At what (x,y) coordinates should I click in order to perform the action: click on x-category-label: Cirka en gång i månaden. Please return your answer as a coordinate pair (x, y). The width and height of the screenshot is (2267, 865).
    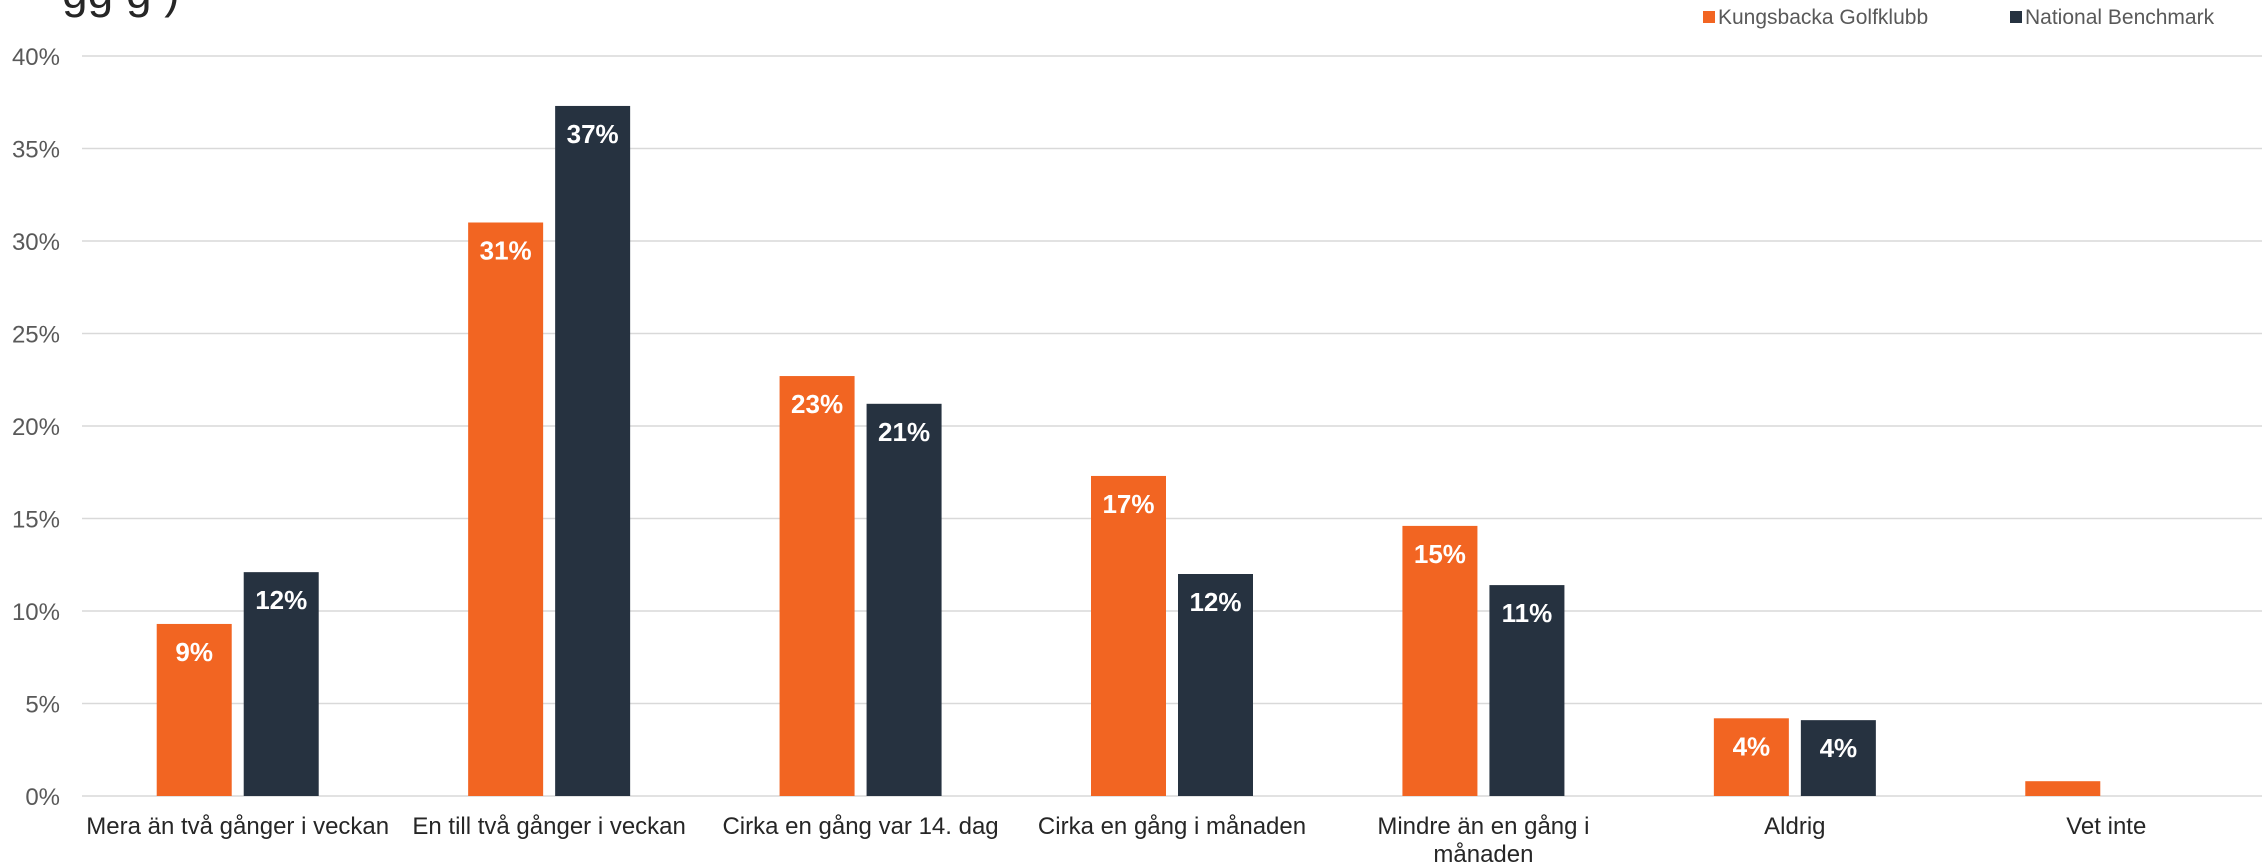
    Looking at the image, I should click on (1172, 826).